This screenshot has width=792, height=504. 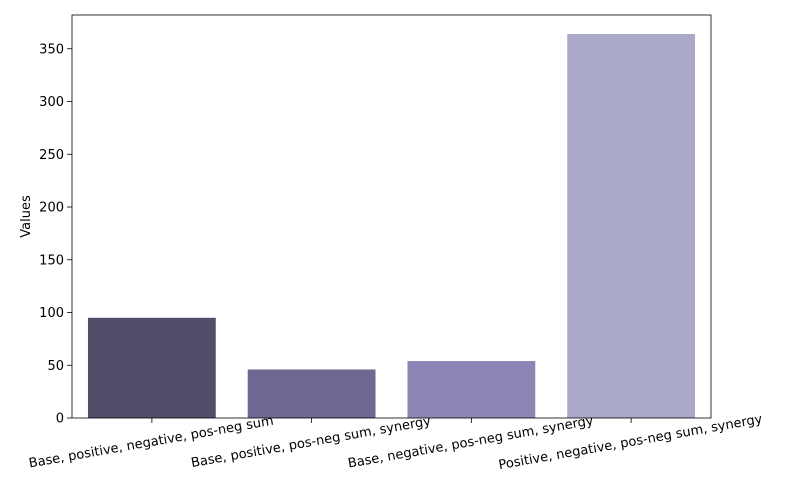 I want to click on y-tick-label-200: 200, so click(x=51, y=208).